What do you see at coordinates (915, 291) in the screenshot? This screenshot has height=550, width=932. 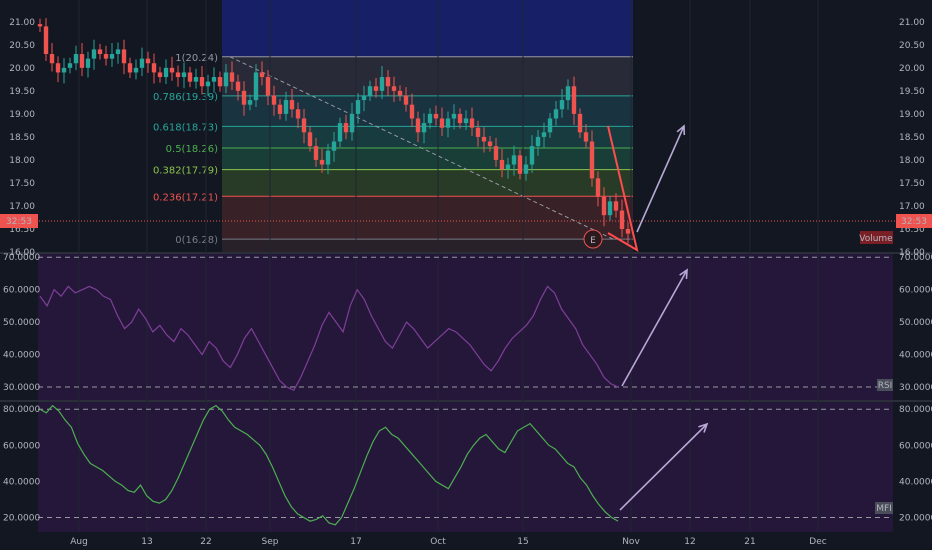 I see `rsi-axis-tick-label: 60.0000` at bounding box center [915, 291].